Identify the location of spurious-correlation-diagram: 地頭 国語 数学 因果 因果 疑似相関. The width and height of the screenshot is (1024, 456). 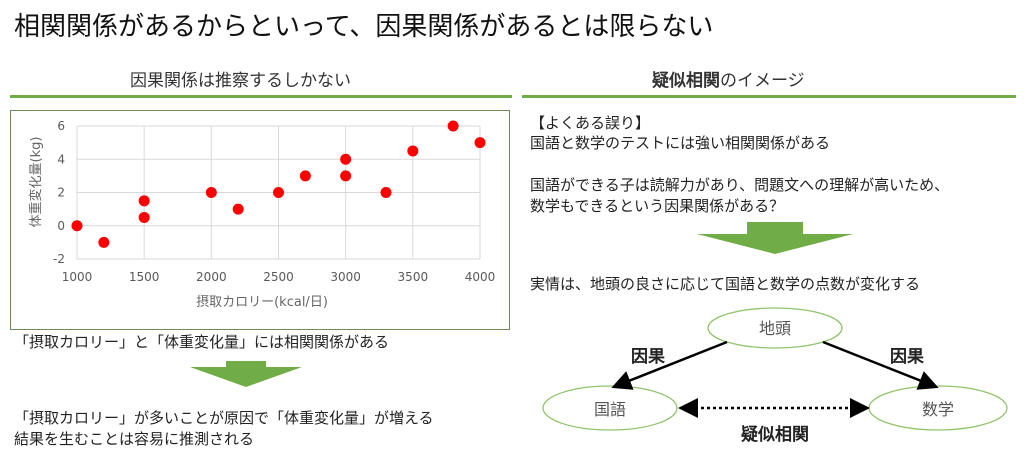
(775, 376).